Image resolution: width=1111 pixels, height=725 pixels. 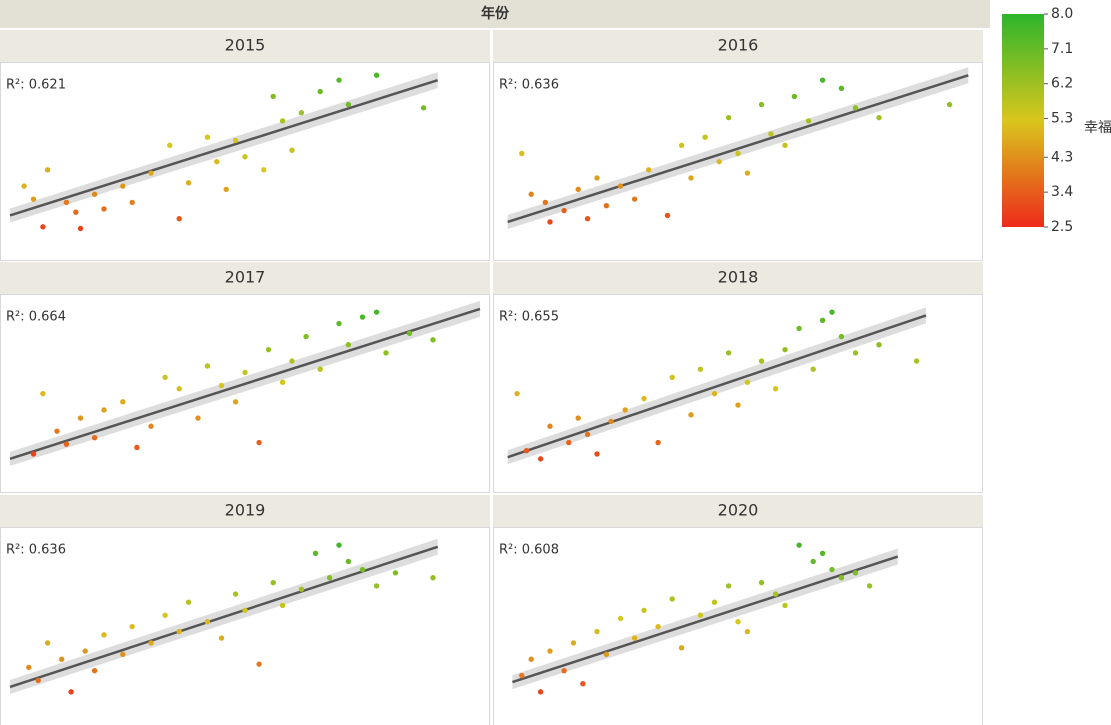 I want to click on facet-strip-title: 2020, so click(x=738, y=510).